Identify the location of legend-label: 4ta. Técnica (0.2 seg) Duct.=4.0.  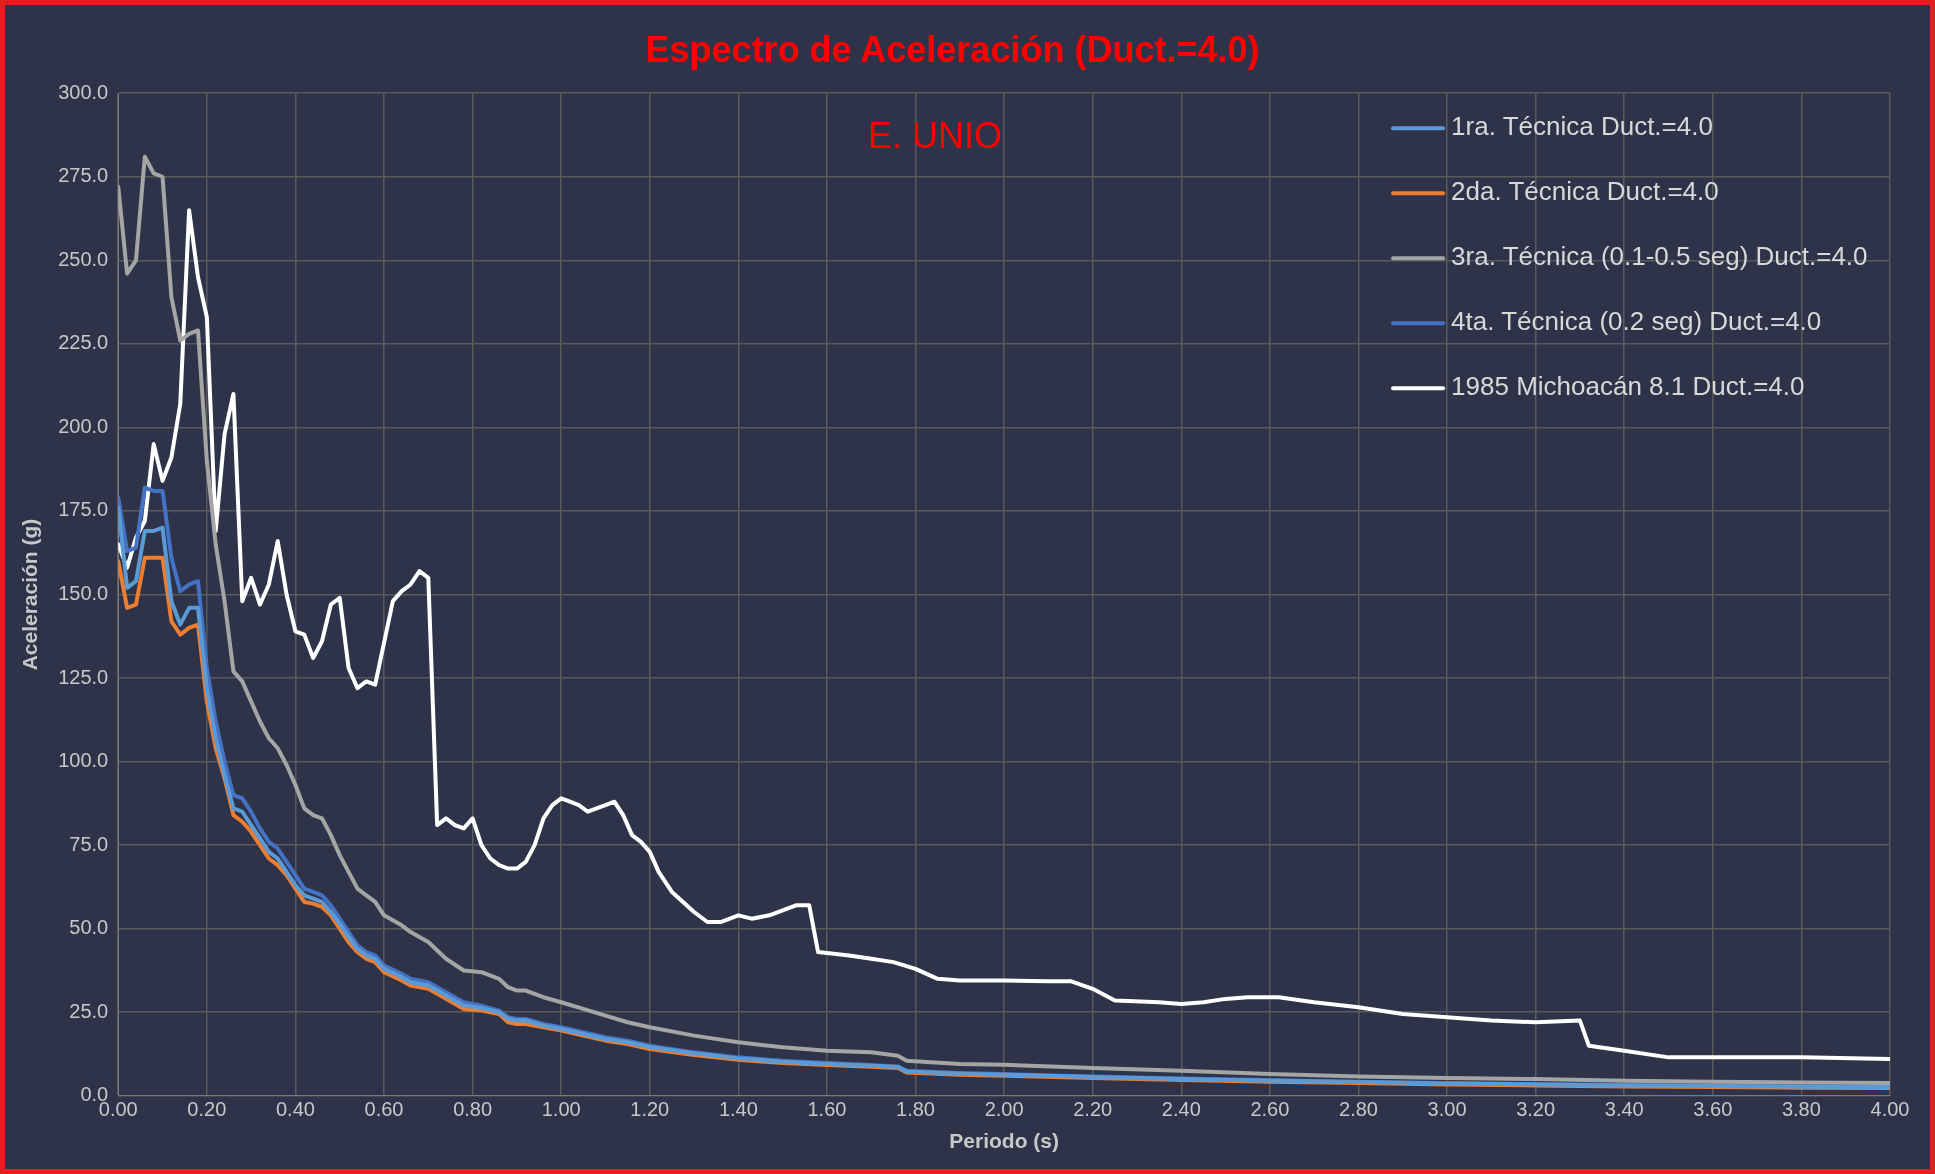
(1636, 321).